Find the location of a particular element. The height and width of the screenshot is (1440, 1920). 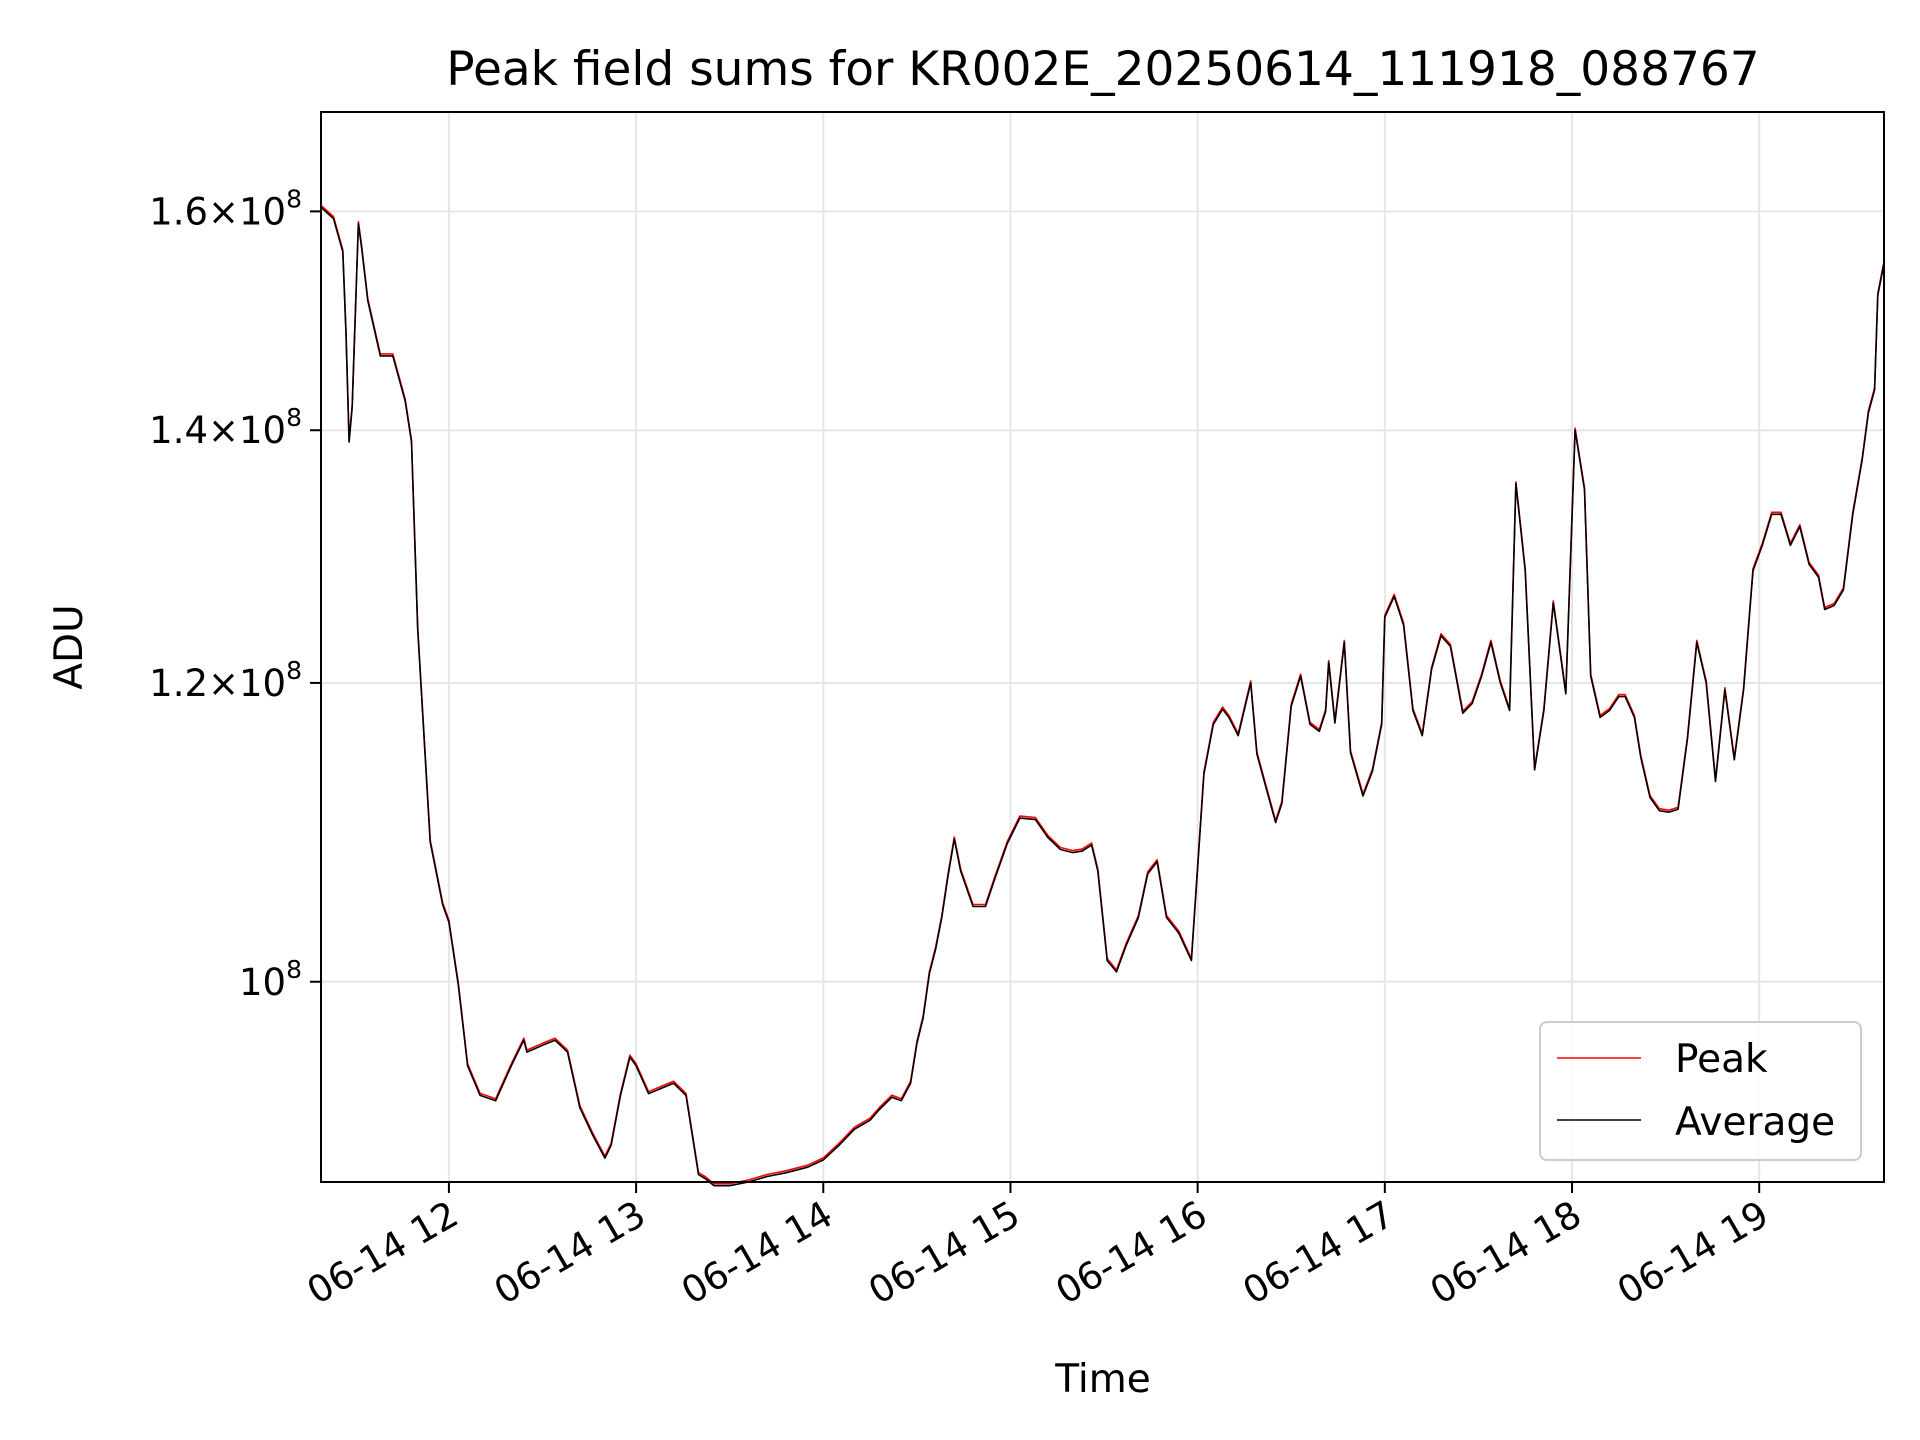

y-axis-label: ADU is located at coordinates (69, 646).